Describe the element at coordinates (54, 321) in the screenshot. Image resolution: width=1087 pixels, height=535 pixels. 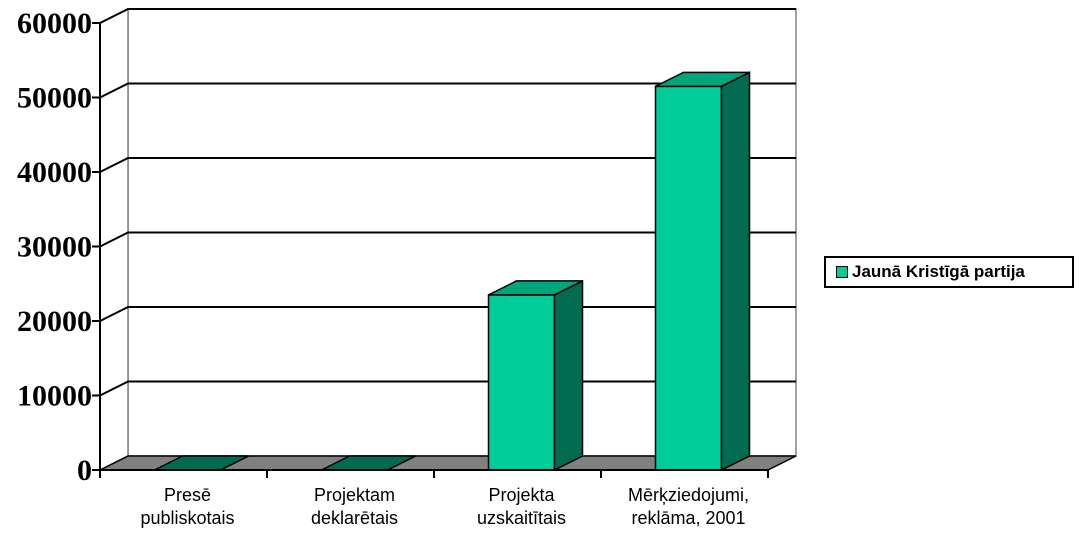
I see `y-tick-label: 20000` at that location.